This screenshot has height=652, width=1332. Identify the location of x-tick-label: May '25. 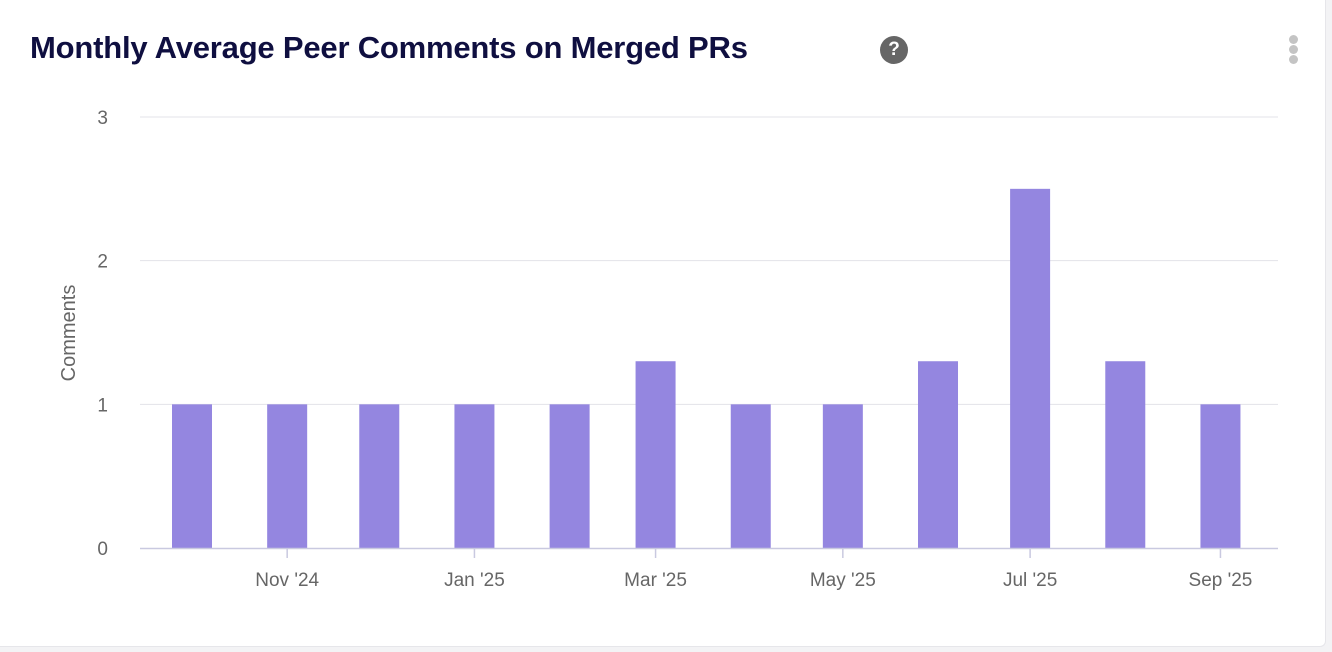
(843, 580).